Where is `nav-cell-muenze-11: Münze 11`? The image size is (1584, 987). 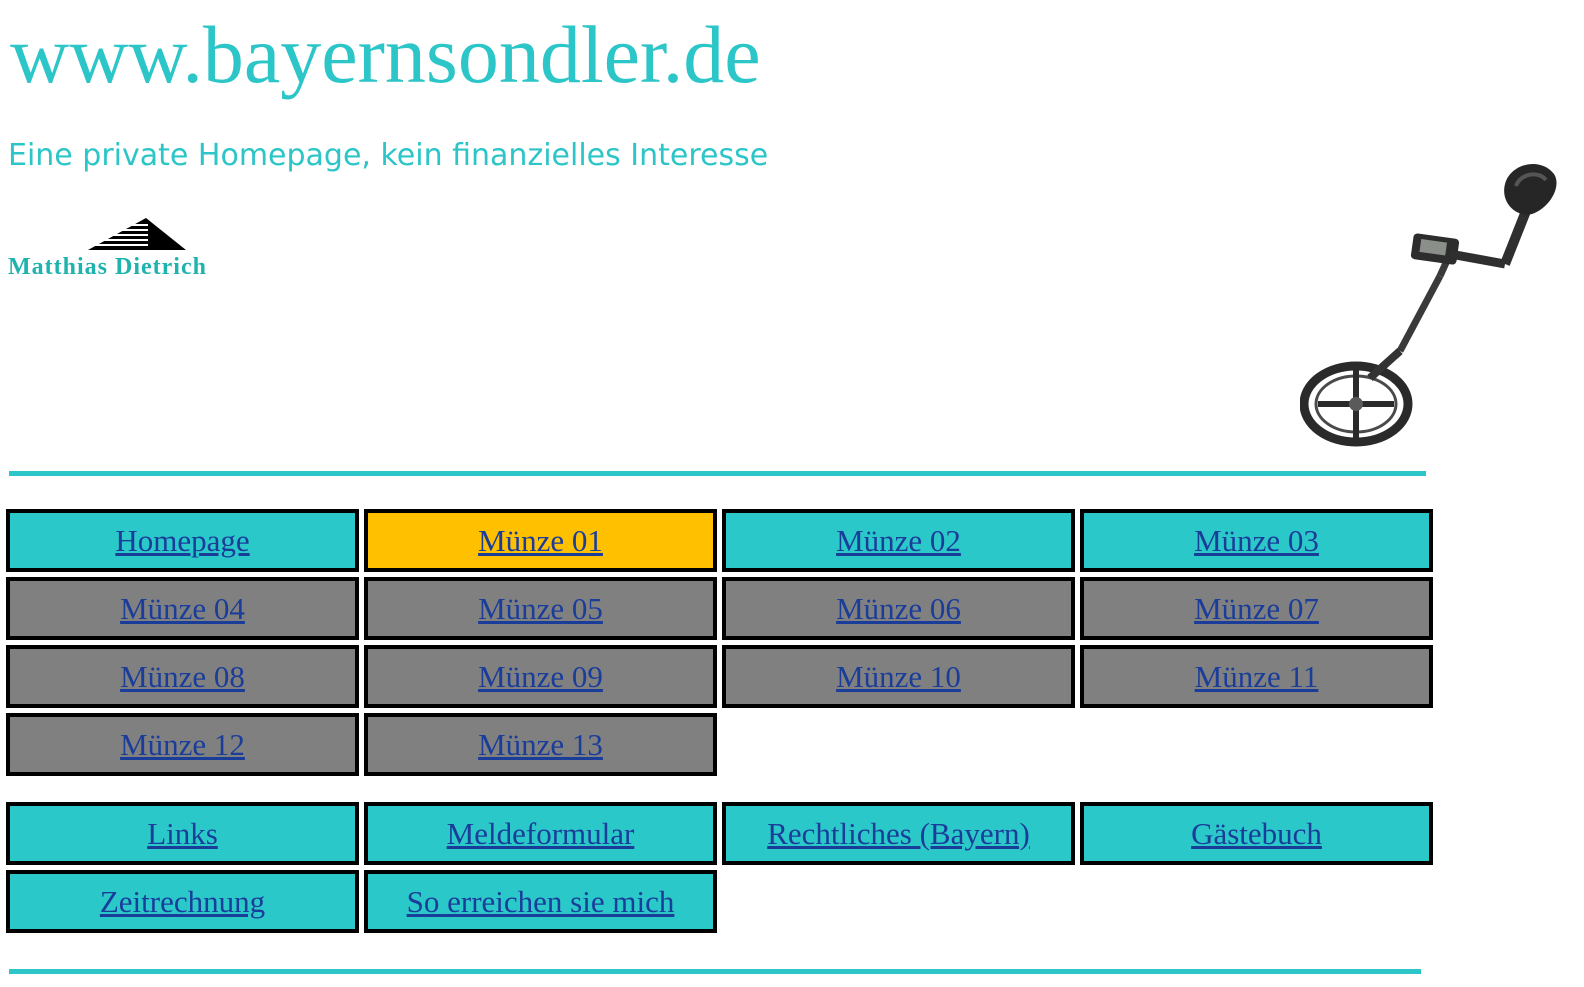
nav-cell-muenze-11: Münze 11 is located at coordinates (1256, 676).